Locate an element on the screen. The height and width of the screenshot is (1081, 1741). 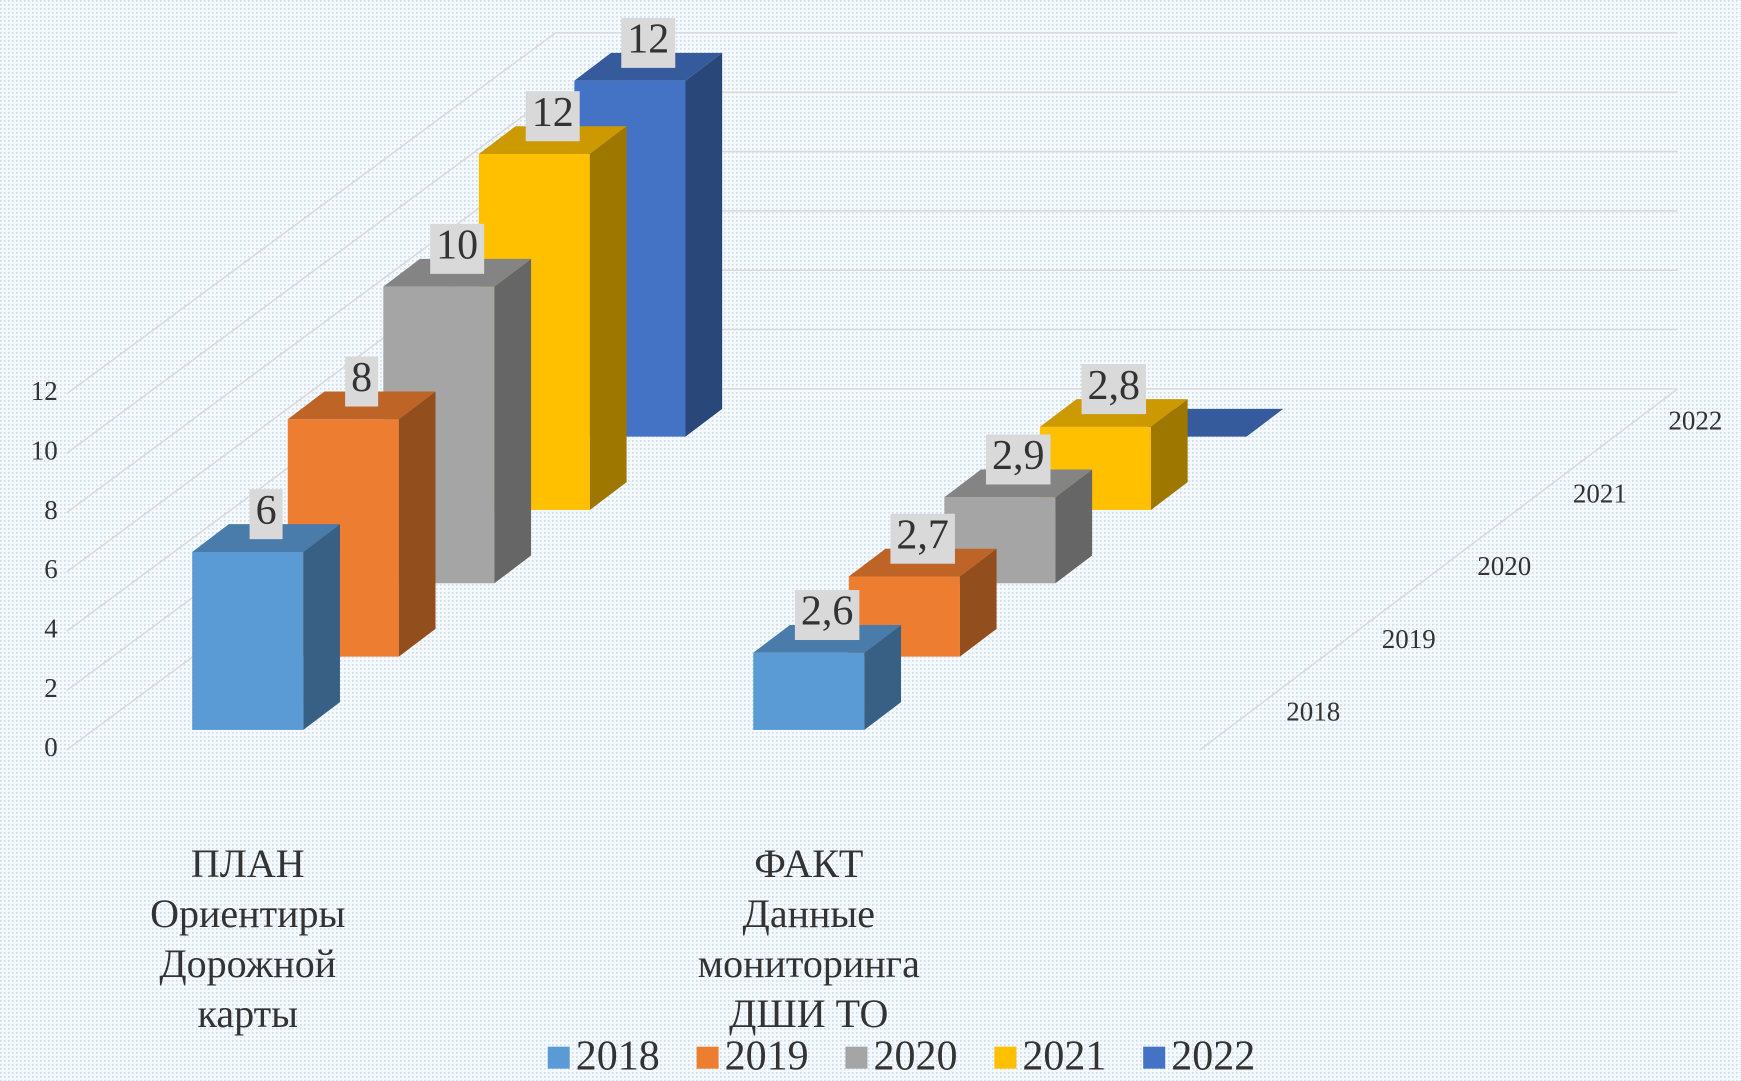
legend-label: 2021 is located at coordinates (1064, 1056).